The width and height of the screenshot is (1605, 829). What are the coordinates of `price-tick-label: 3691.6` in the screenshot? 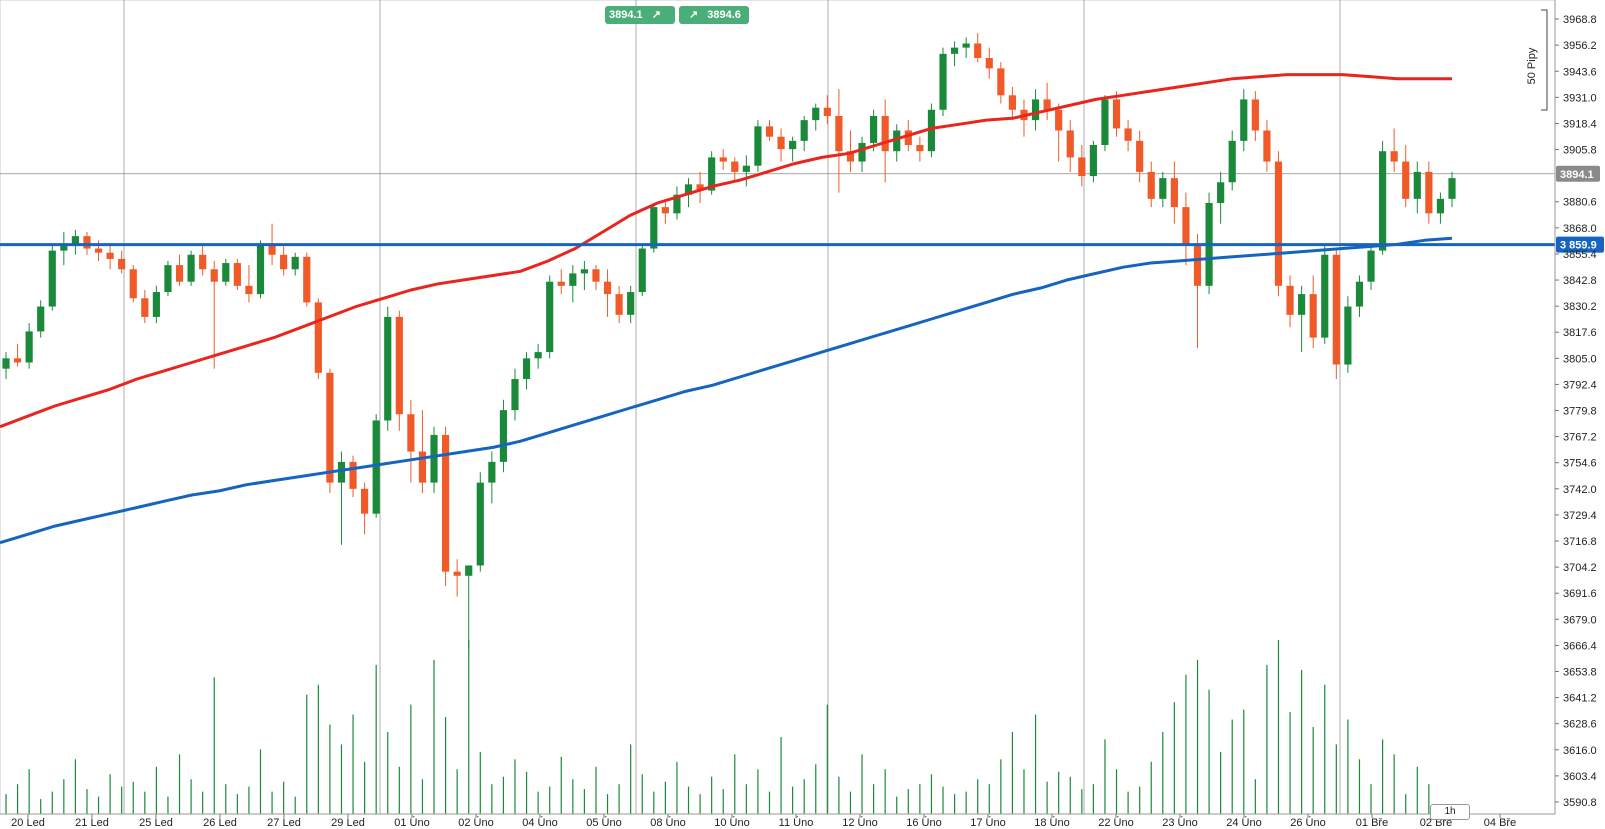 It's located at (1580, 594).